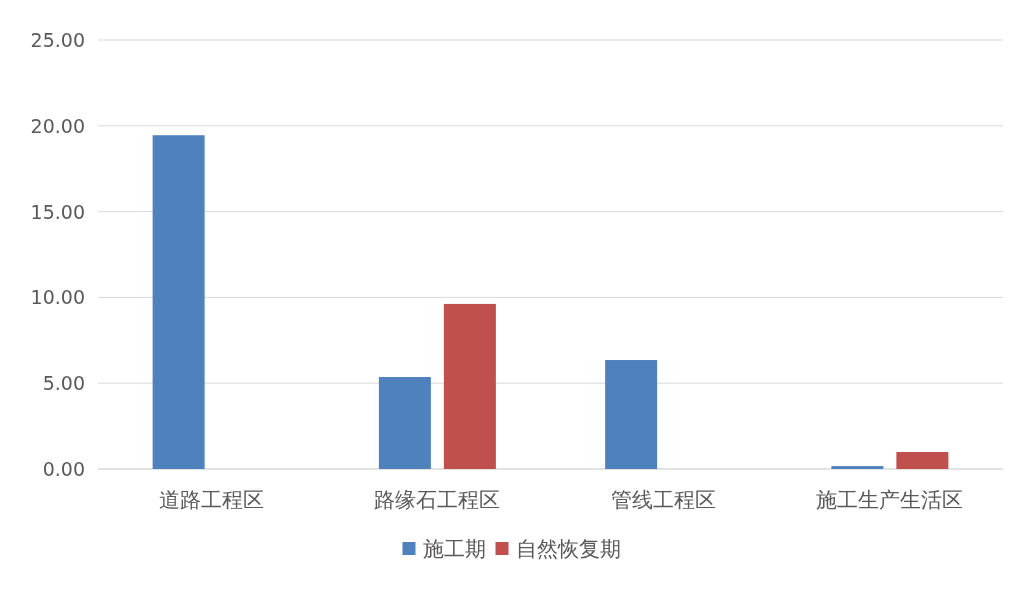 This screenshot has height=589, width=1033. I want to click on y-tick-label: 0.00, so click(63, 469).